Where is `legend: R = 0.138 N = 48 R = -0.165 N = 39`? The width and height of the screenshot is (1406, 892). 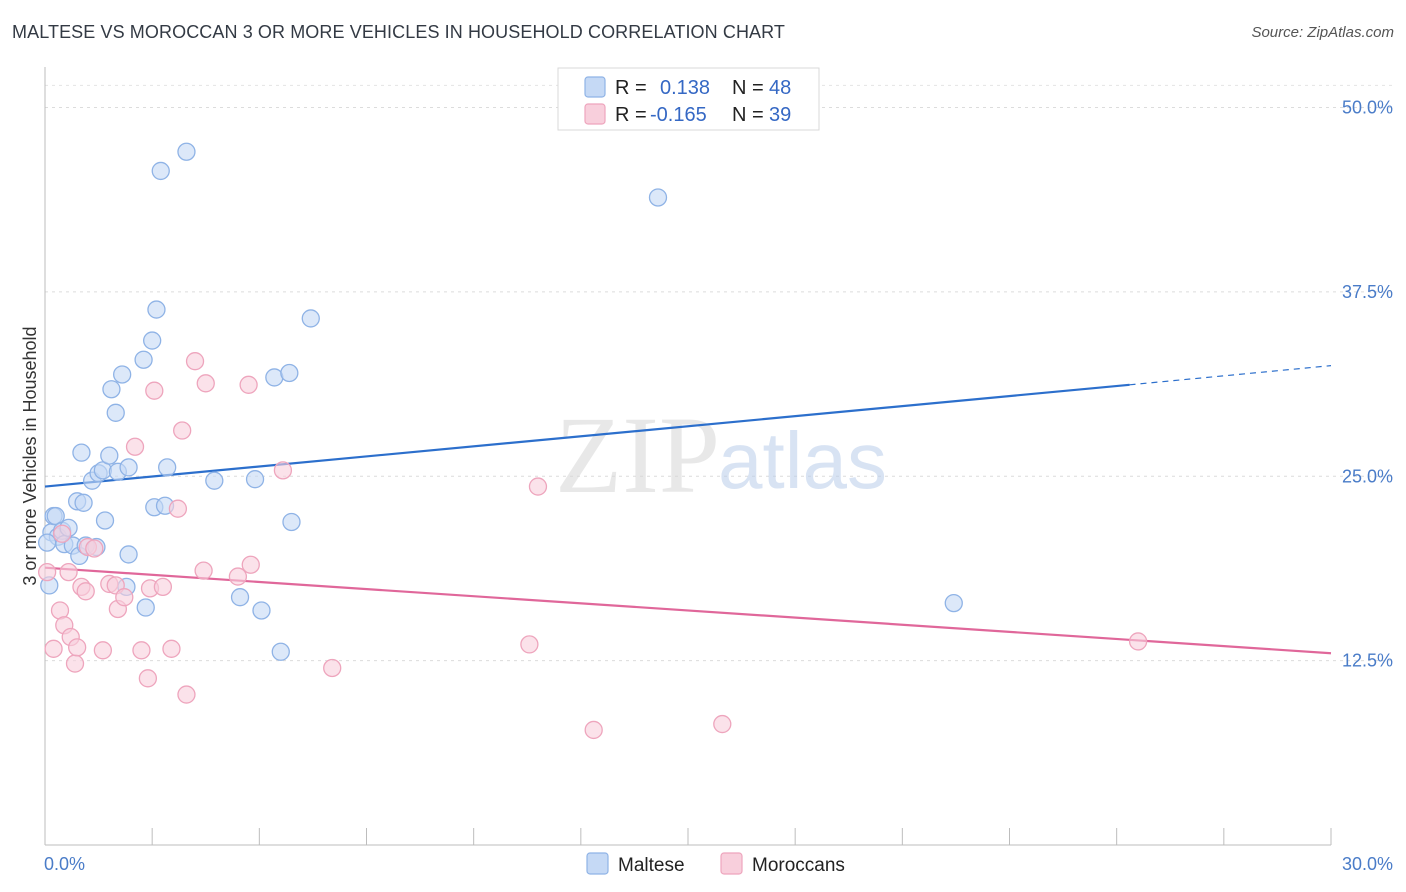 legend: R = 0.138 N = 48 R = -0.165 N = 39 is located at coordinates (688, 99).